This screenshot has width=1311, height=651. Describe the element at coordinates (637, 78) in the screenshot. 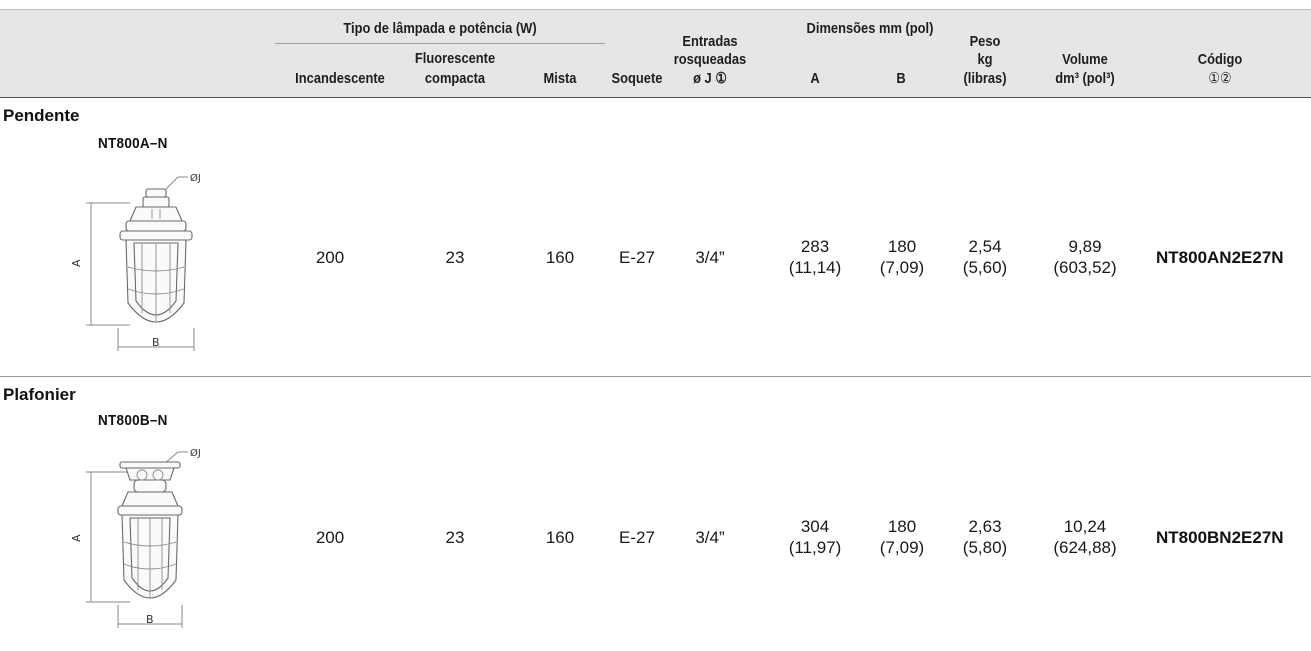

I see `header-soquete: Soquete` at that location.